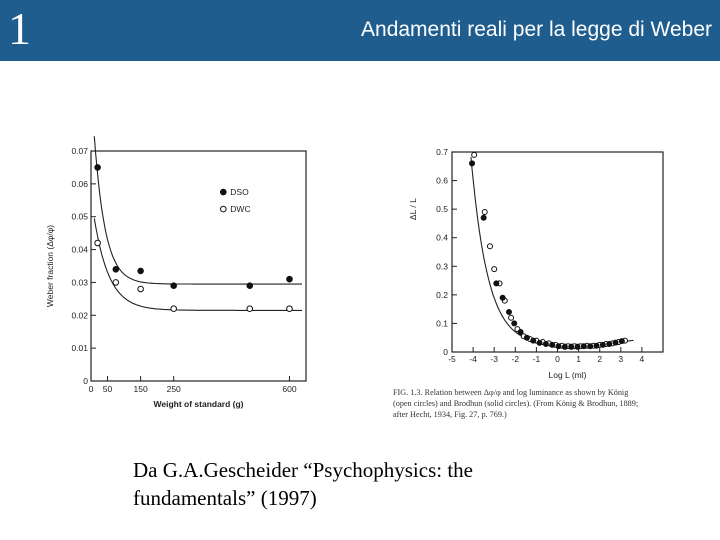  I want to click on chart2-xtick-label: 0, so click(557, 359).